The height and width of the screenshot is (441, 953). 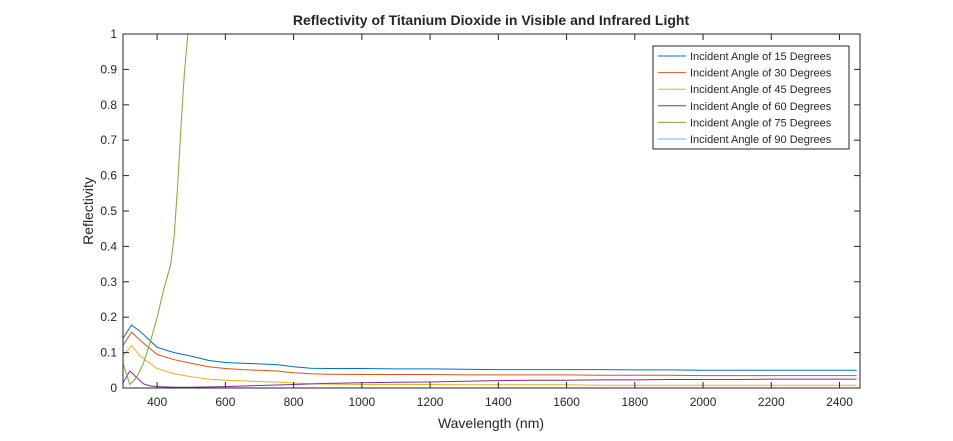 What do you see at coordinates (771, 402) in the screenshot?
I see `x-tick-label: 2200` at bounding box center [771, 402].